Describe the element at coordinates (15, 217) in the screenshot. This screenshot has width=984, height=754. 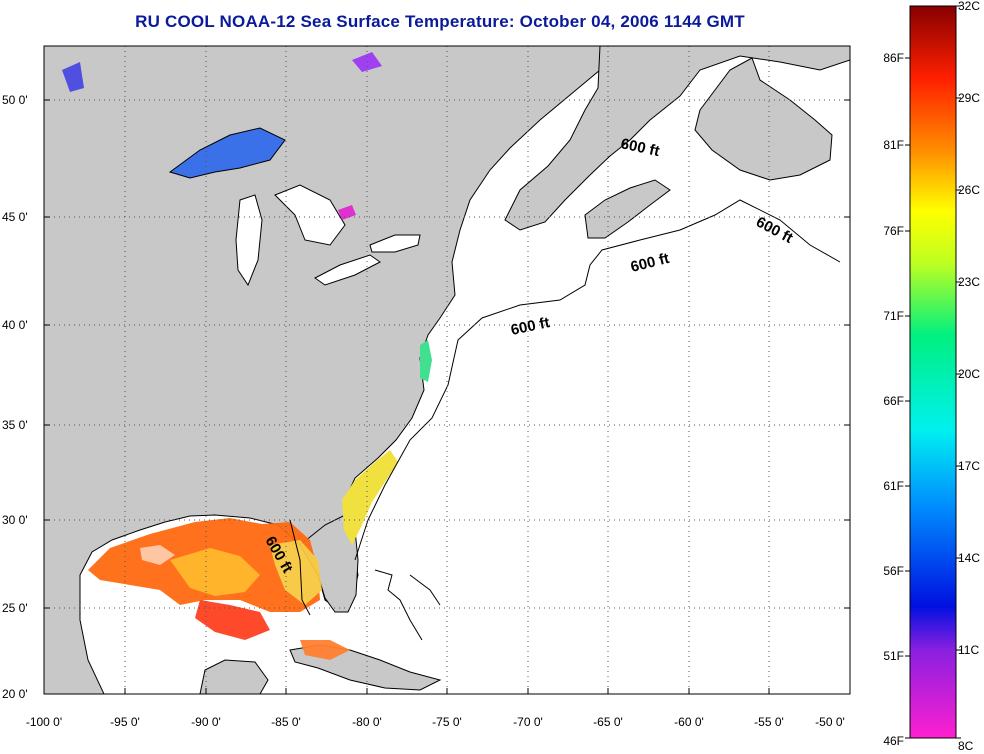
I see `lat-label-45: 45 0'` at that location.